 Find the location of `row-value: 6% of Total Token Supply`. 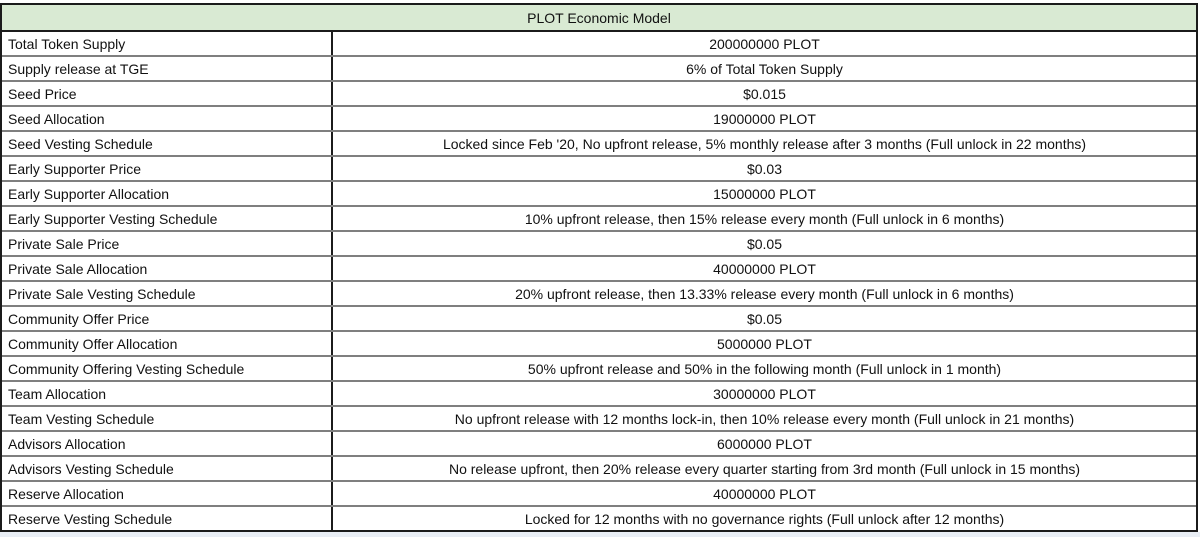

row-value: 6% of Total Token Supply is located at coordinates (764, 68).